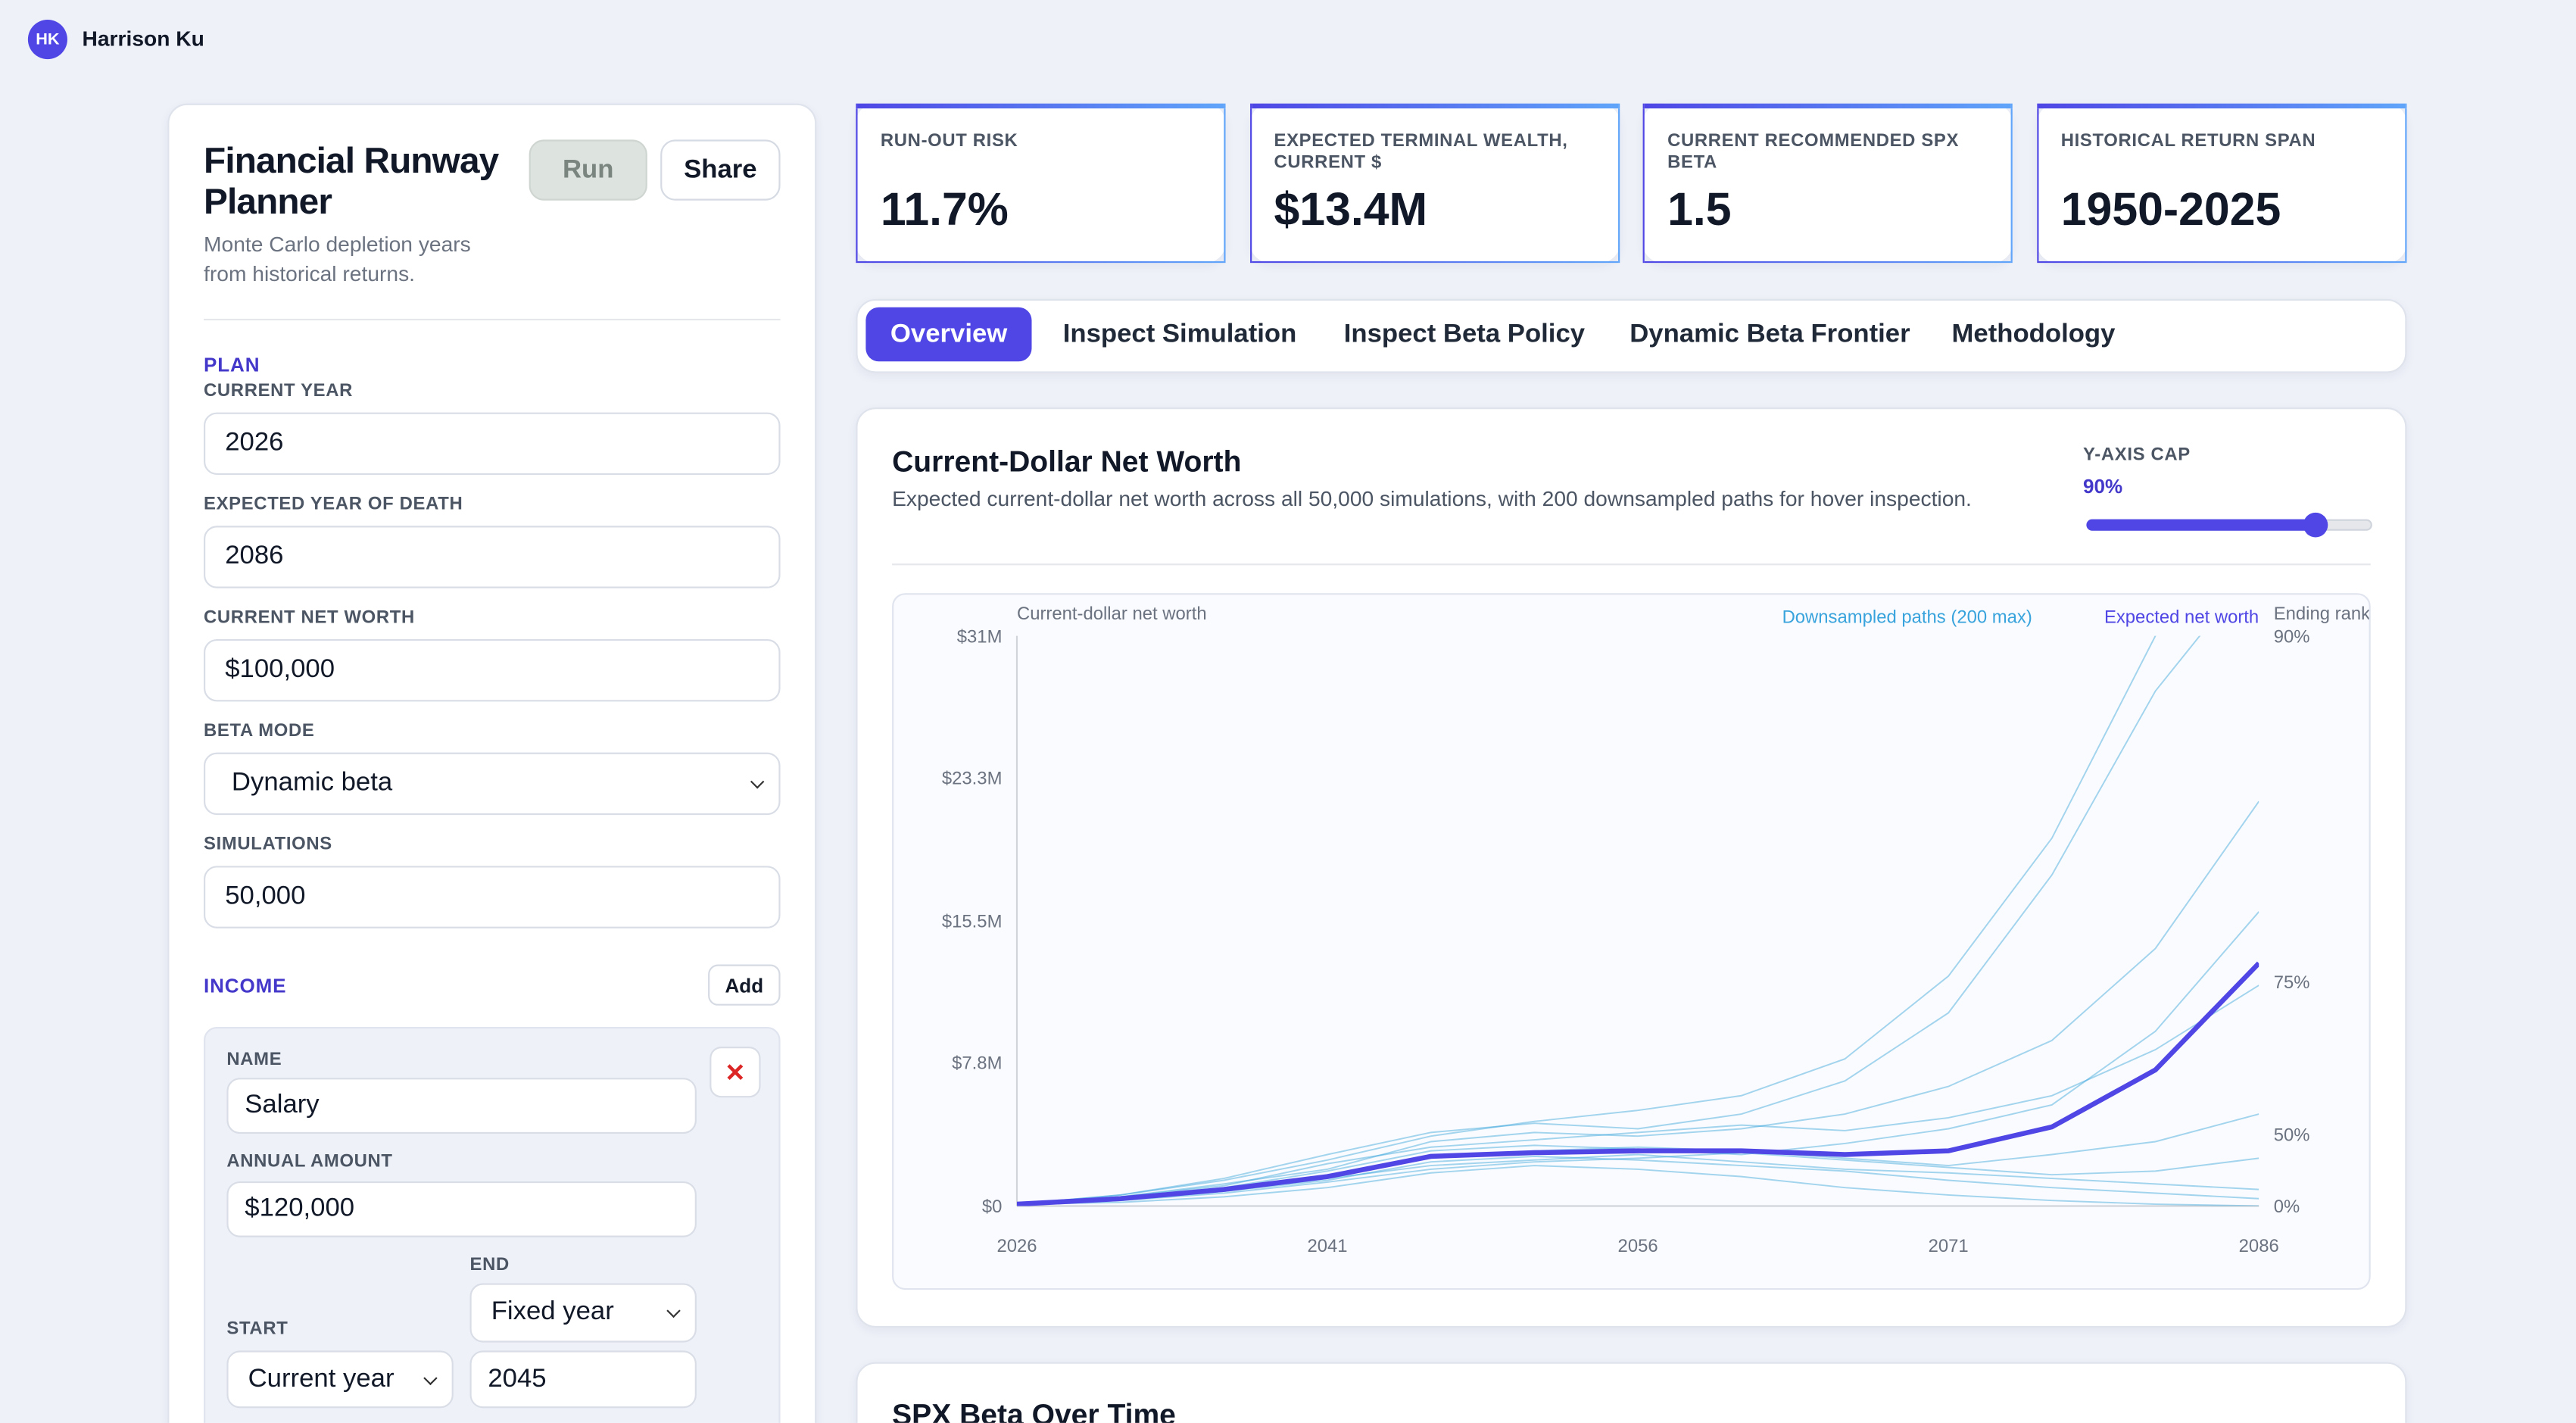 This screenshot has width=2576, height=1423. Describe the element at coordinates (977, 1063) in the screenshot. I see `y-tick-label: $7.8M` at that location.